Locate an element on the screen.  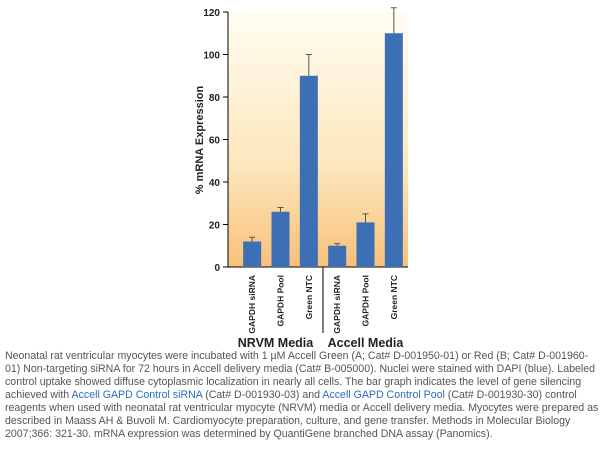
y-tick-label: 40 is located at coordinates (215, 183).